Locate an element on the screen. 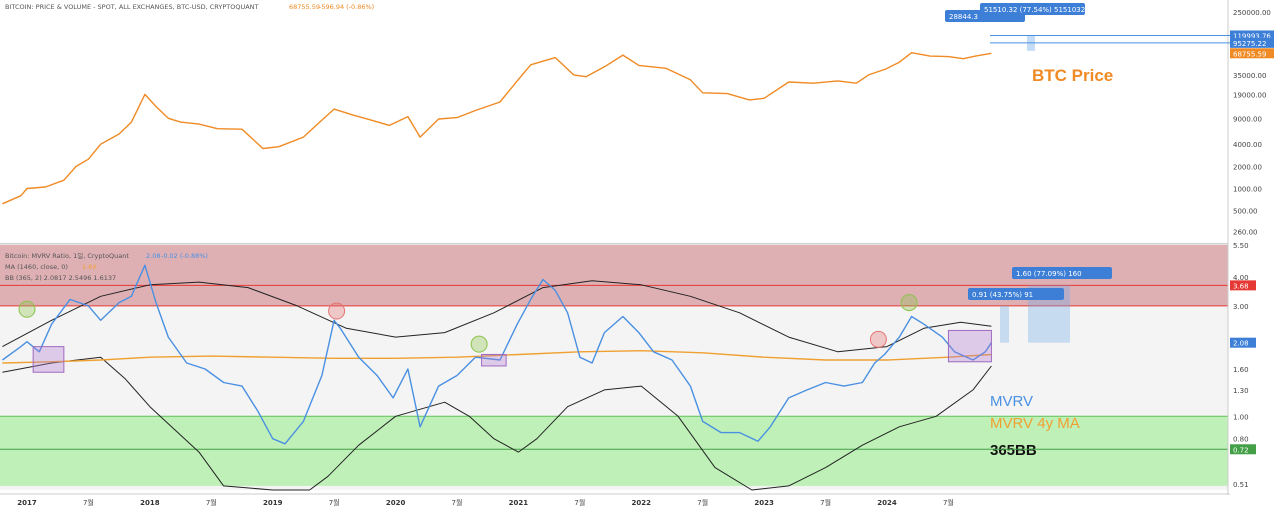 The image size is (1280, 519). x-tick-label-11: 7월 is located at coordinates (702, 502).